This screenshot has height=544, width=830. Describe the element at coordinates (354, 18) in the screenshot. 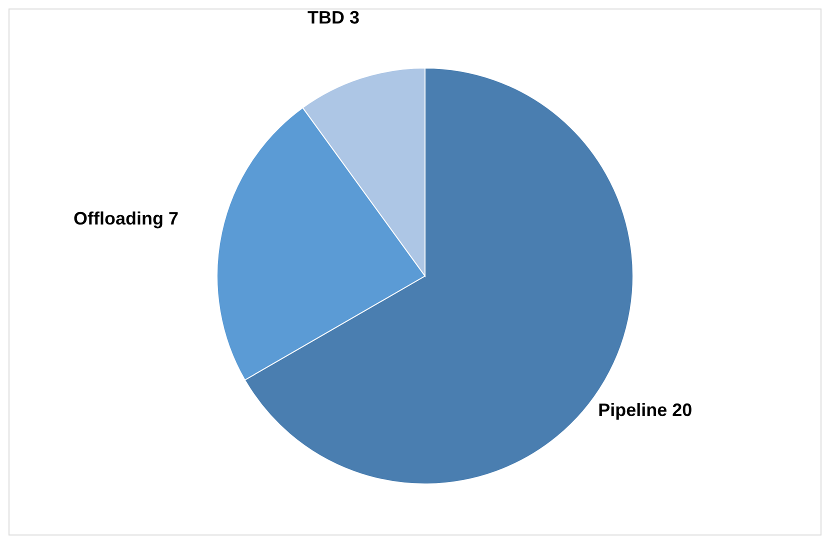

I see `data-label: 3` at that location.